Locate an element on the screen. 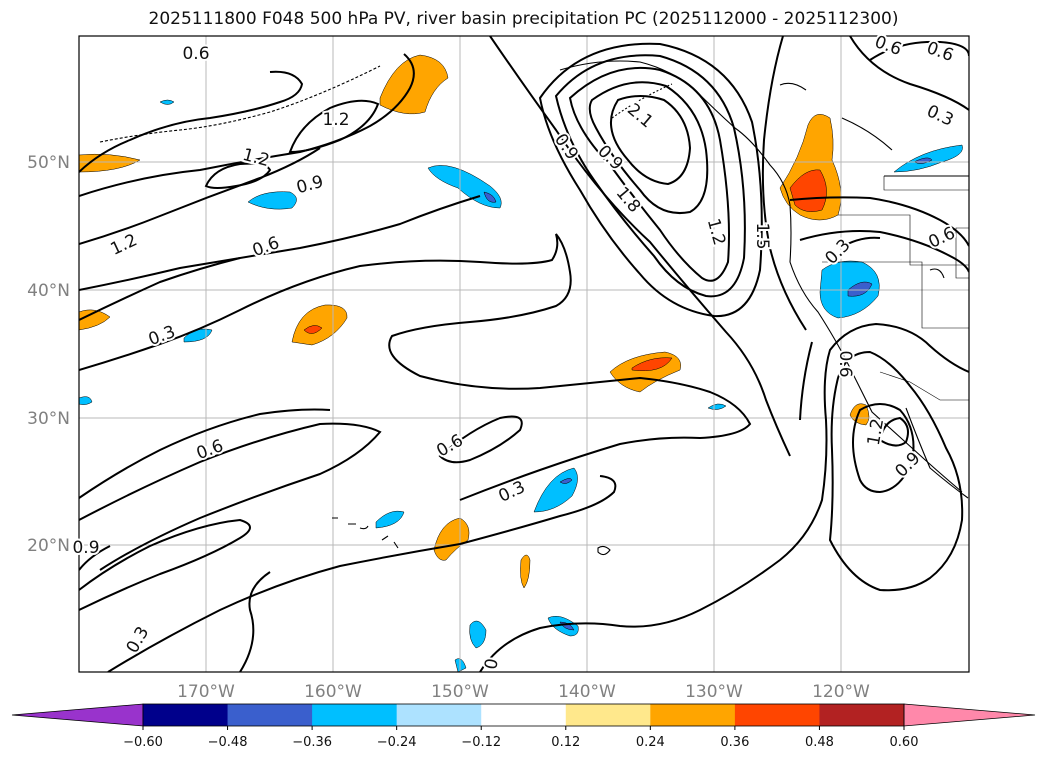 The image size is (1047, 765). colorbar-extend-low is located at coordinates (77, 715).